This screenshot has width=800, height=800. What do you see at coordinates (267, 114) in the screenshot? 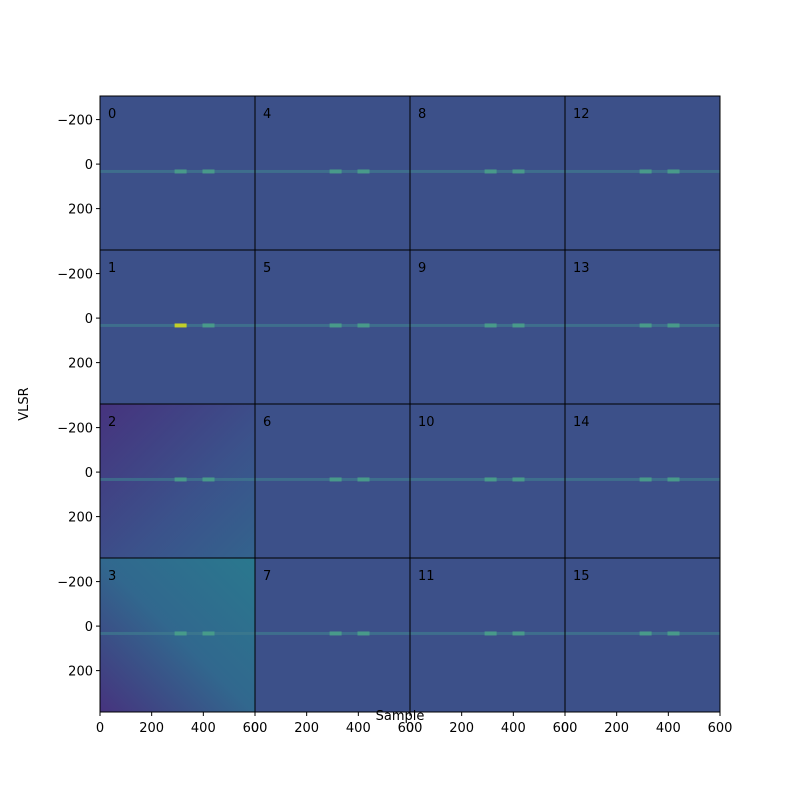
I see `panel-label: 4` at bounding box center [267, 114].